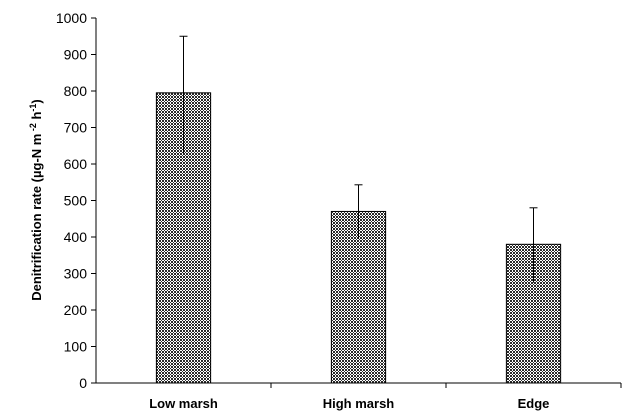 The width and height of the screenshot is (626, 418). Describe the element at coordinates (358, 297) in the screenshot. I see `bar-high-marsh` at that location.